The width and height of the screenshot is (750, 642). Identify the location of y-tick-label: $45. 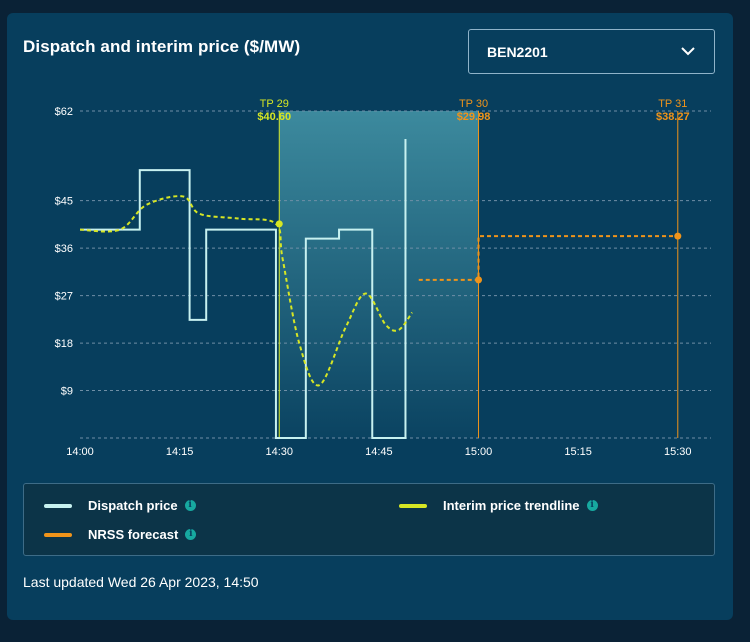
(64, 202).